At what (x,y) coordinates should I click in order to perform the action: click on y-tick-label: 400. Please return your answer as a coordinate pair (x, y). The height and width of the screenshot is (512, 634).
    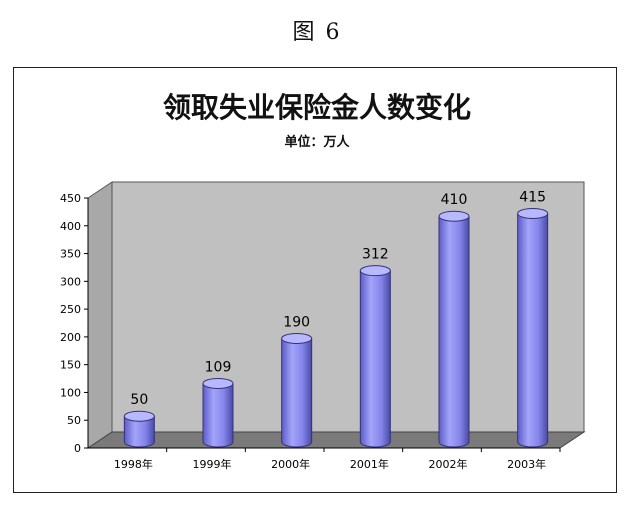
    Looking at the image, I should click on (70, 226).